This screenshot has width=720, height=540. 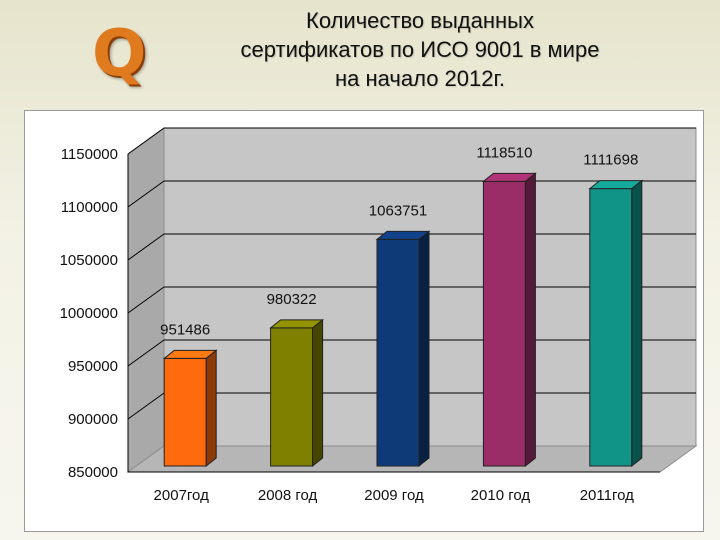 I want to click on y-tick-label: 850000, so click(x=93, y=472).